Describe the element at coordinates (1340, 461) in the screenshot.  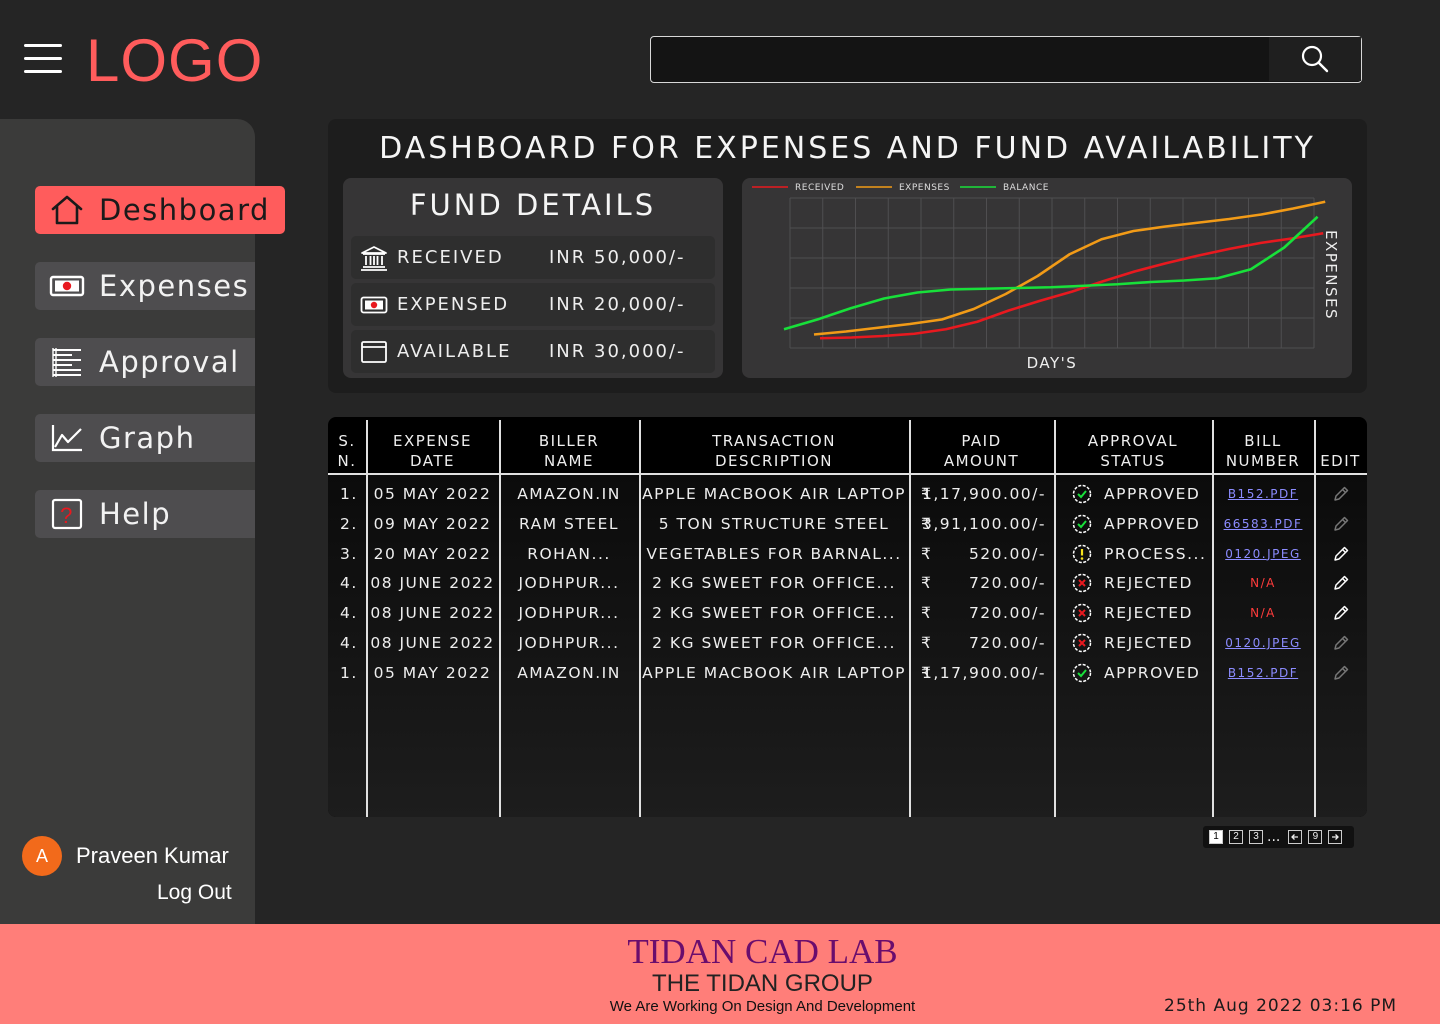
I see `column-header: EDIT` at that location.